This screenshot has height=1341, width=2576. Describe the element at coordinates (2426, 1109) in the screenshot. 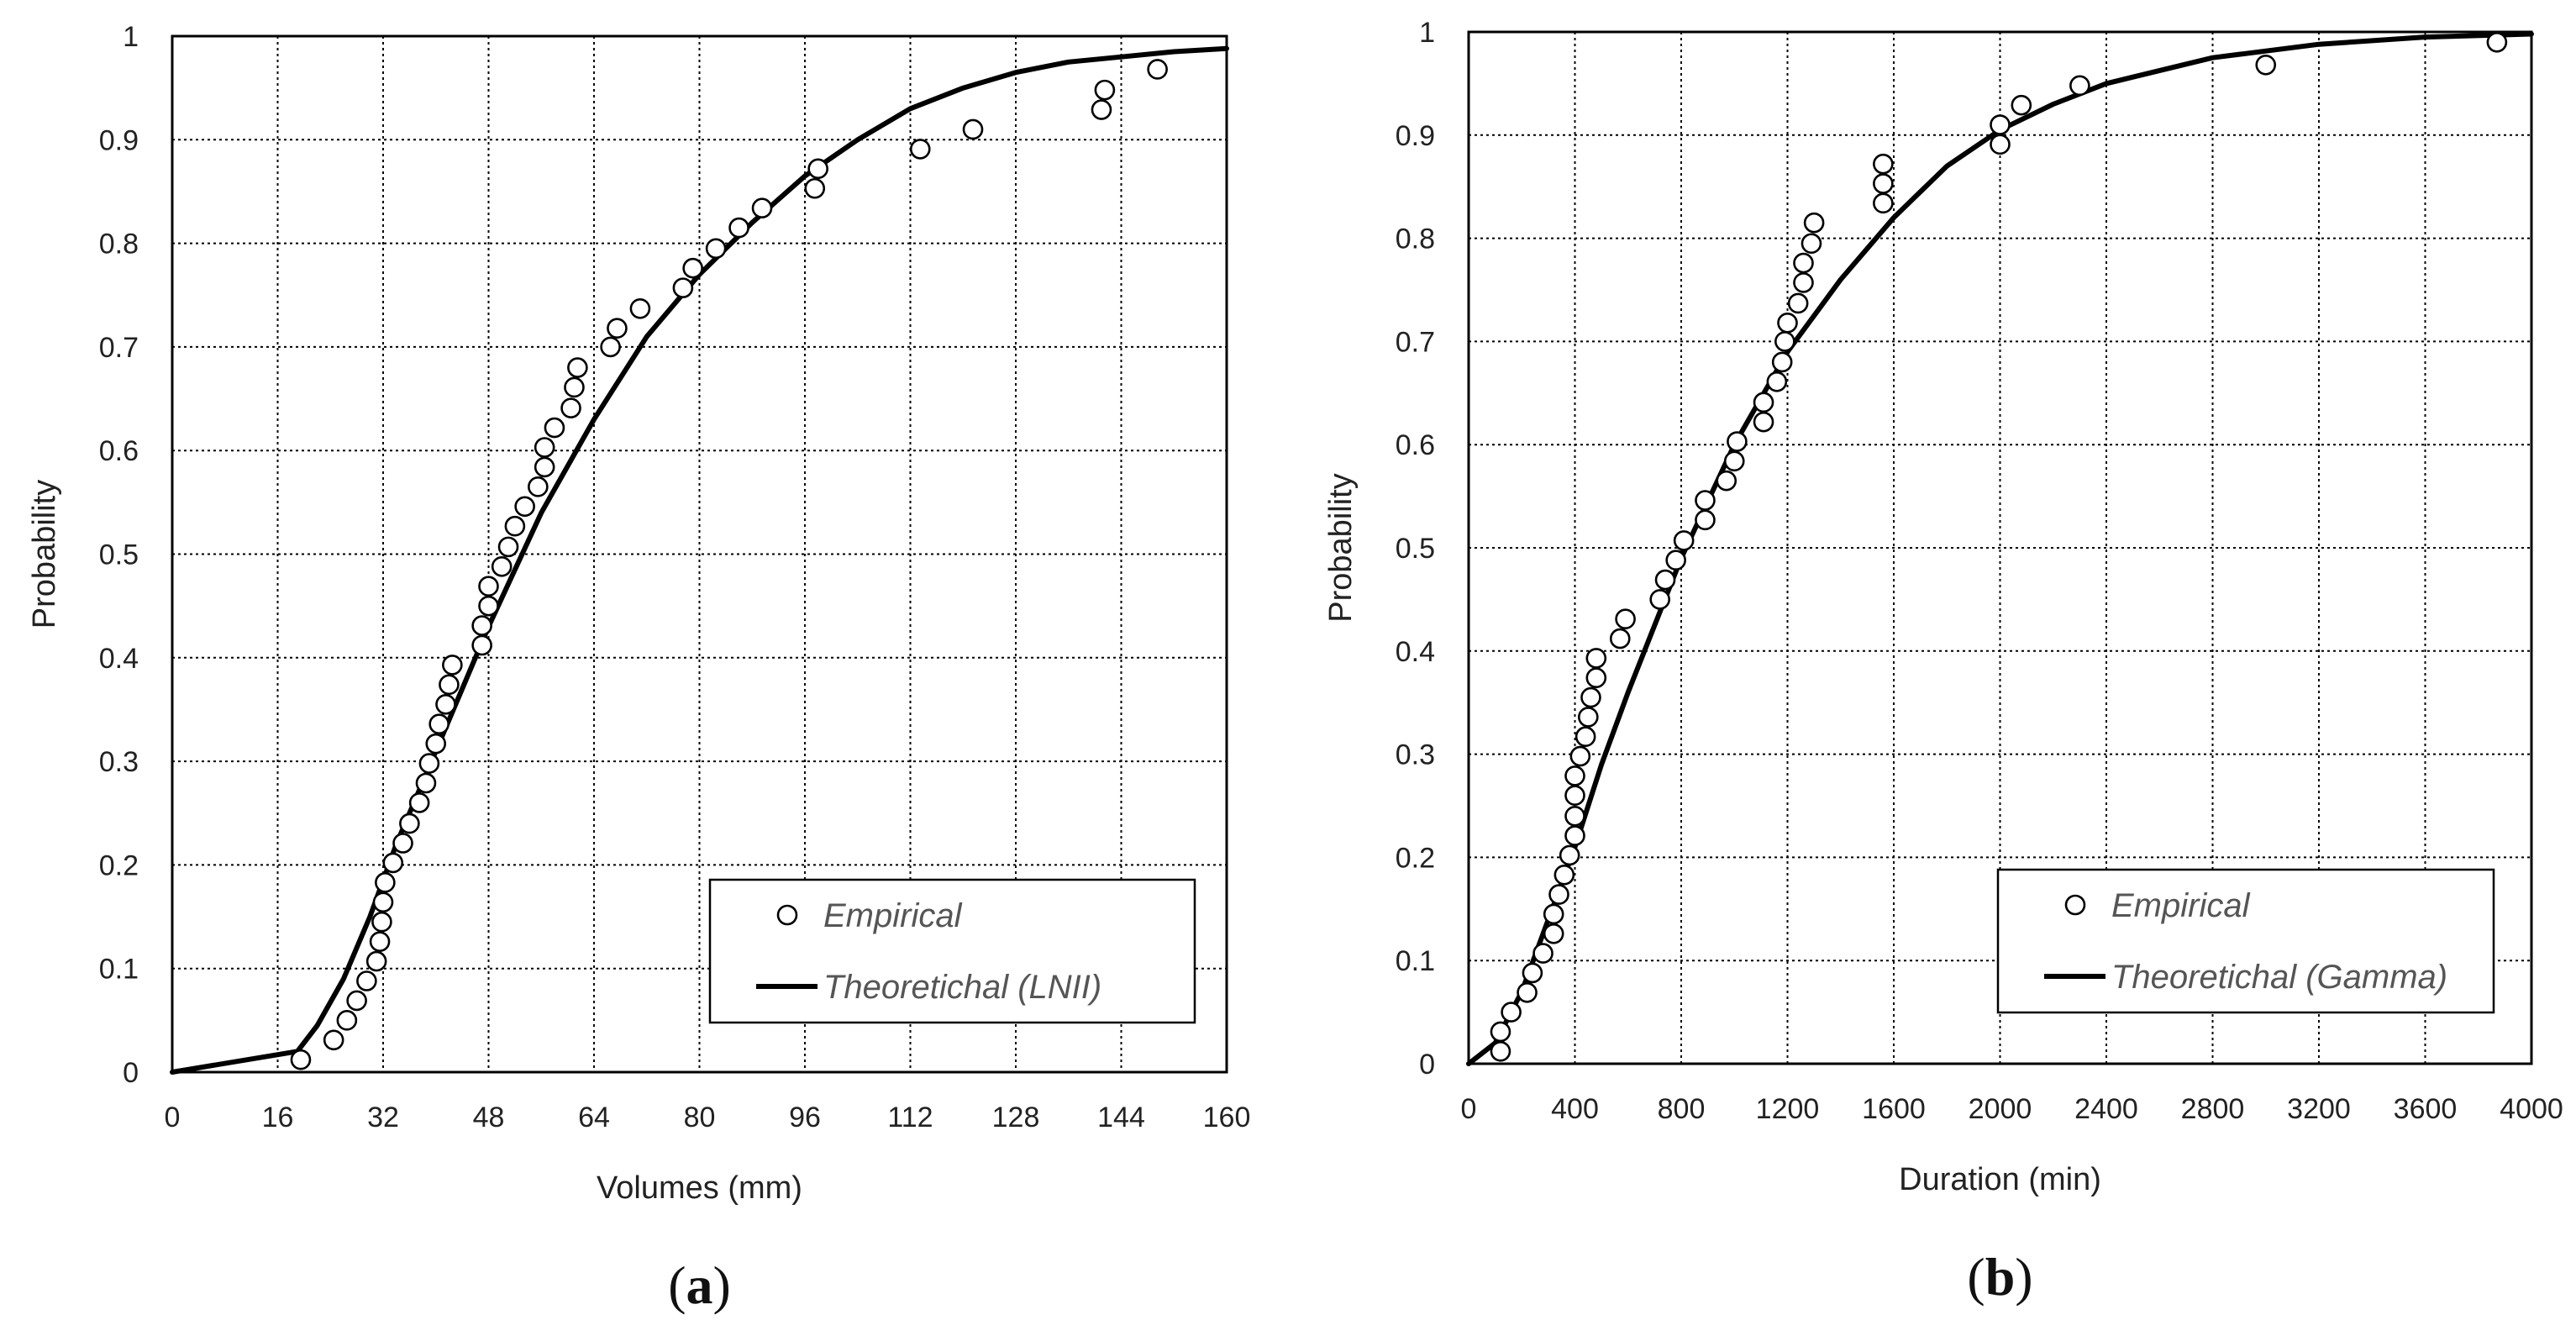

I see `x-tick-label: 3600` at that location.